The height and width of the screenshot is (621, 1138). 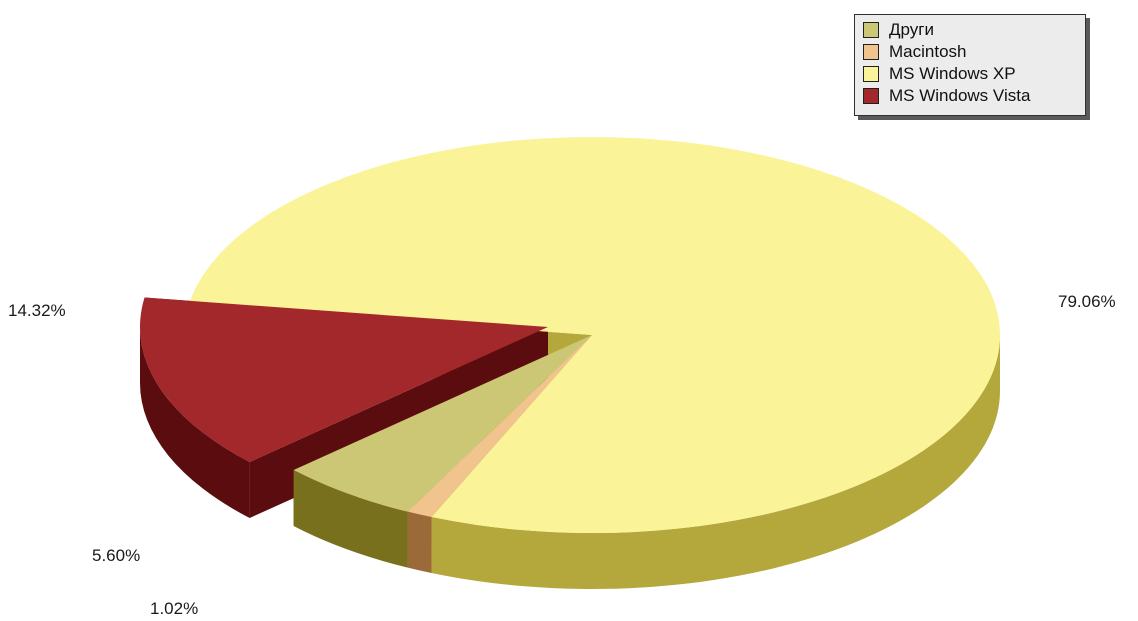 I want to click on legend-item-drugi: Други, so click(x=974, y=30).